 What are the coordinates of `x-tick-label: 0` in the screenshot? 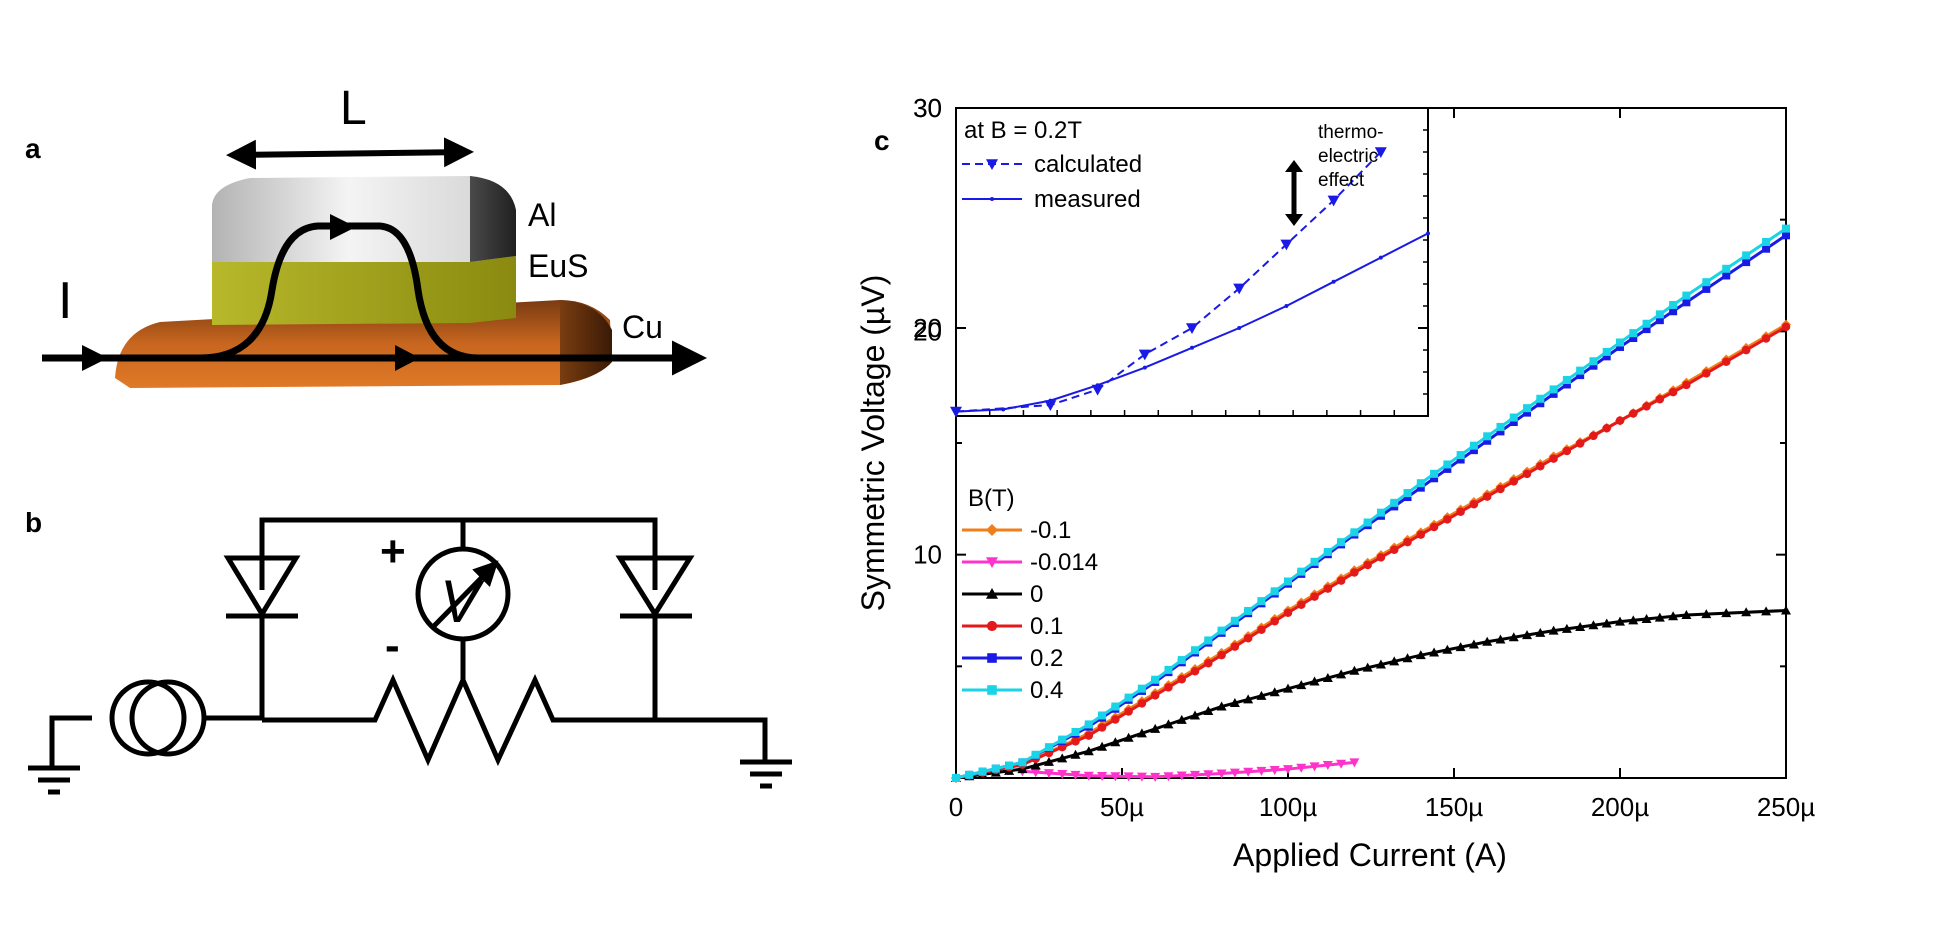 It's located at (956, 807).